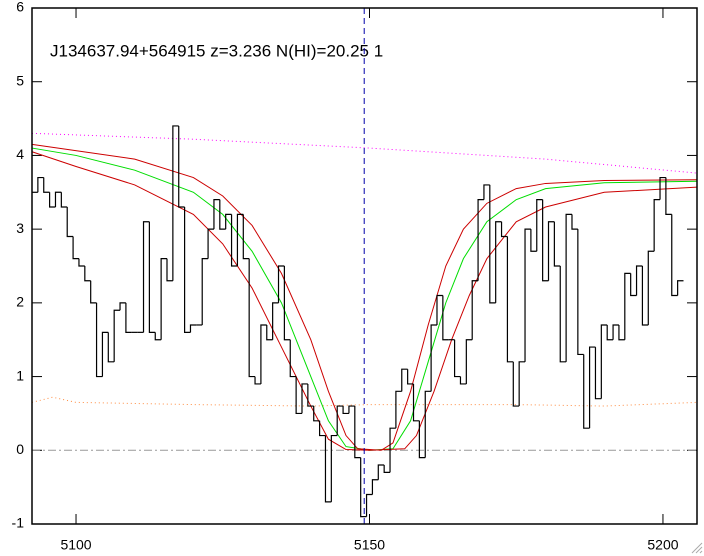  Describe the element at coordinates (20, 80) in the screenshot. I see `y-tick-label: 5` at that location.